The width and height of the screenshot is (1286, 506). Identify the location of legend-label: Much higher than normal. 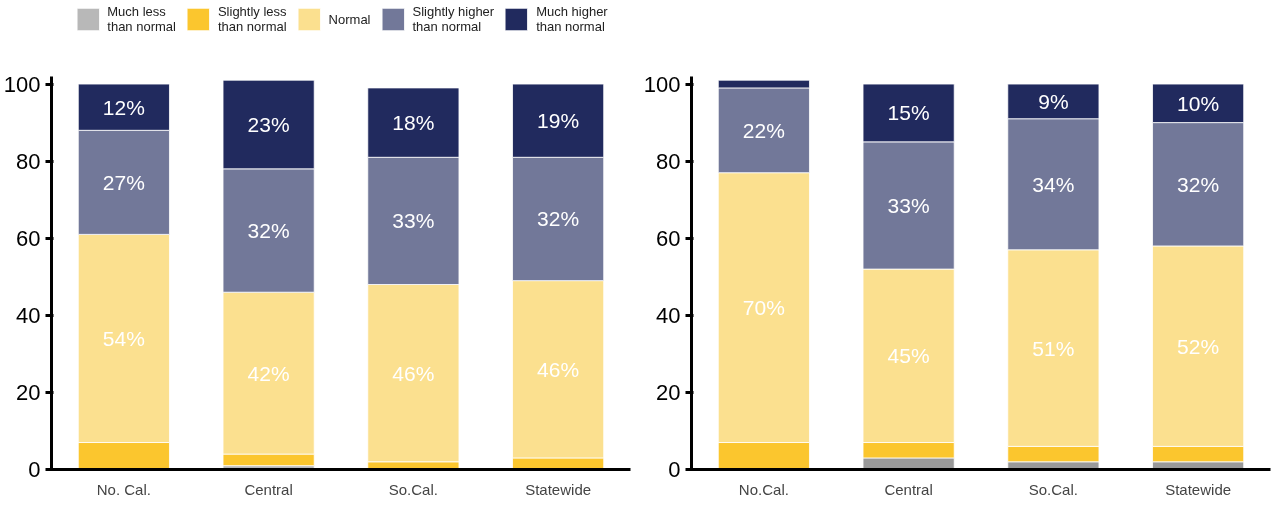
(572, 19).